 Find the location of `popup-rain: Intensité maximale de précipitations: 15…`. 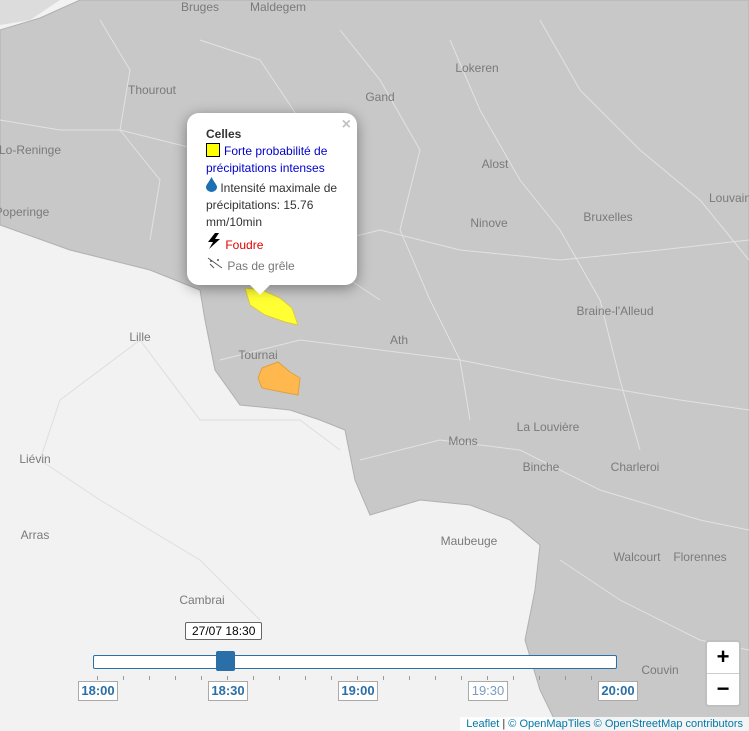

popup-rain: Intensité maximale de précipitations: 15… is located at coordinates (272, 205).